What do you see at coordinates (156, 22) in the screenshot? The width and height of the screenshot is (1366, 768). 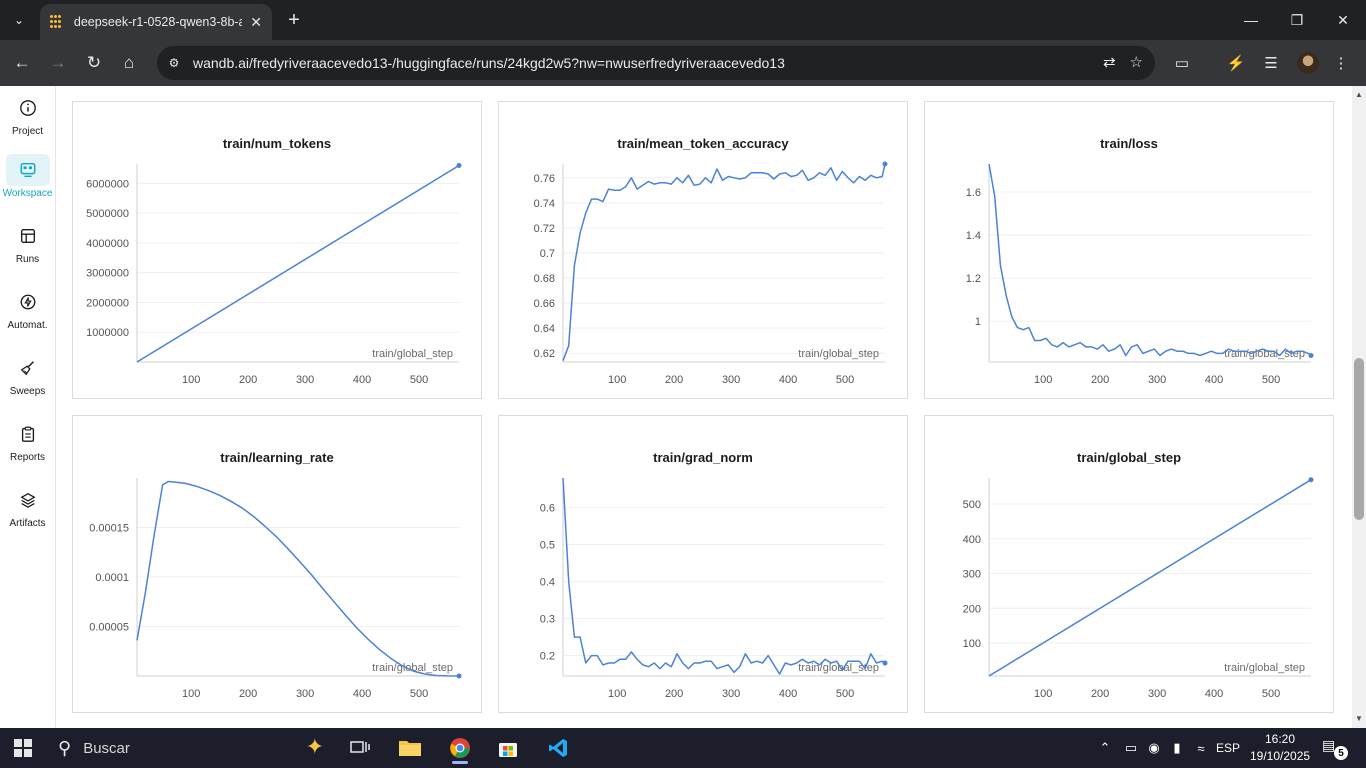 I see `browser-tab: deepseek-r1-0528-qwen3-8b-a ✕` at bounding box center [156, 22].